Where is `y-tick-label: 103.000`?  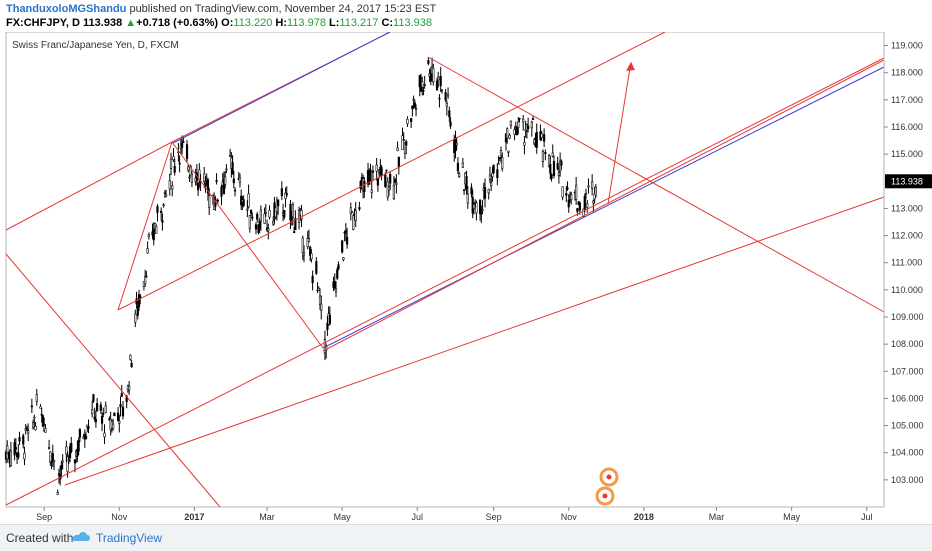
y-tick-label: 103.000 is located at coordinates (907, 480).